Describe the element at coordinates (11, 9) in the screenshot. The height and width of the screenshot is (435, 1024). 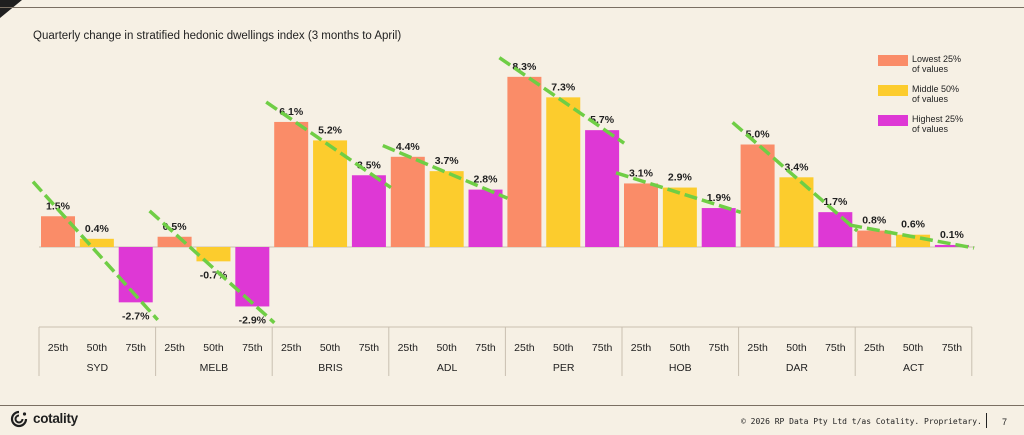
I see `corner-mark` at that location.